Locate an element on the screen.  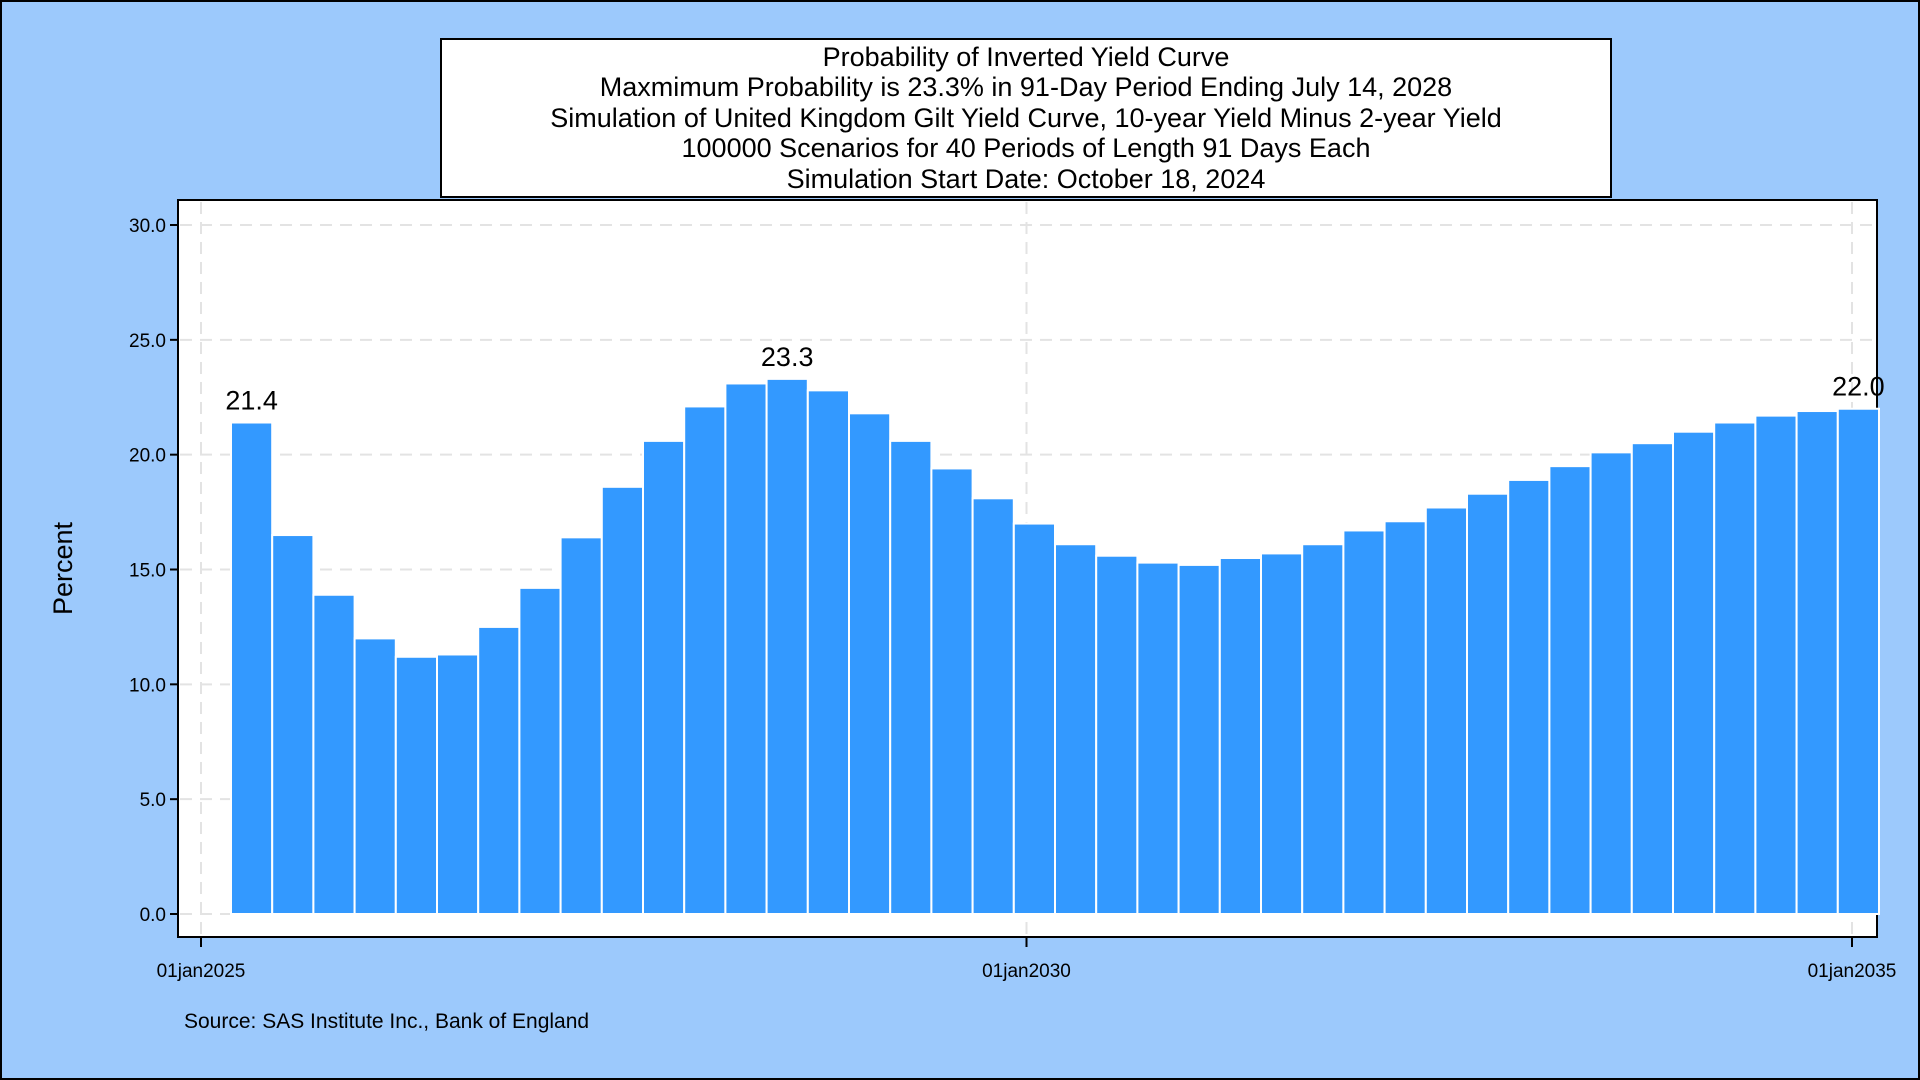
y-tick-label: 25.0 is located at coordinates (147, 341).